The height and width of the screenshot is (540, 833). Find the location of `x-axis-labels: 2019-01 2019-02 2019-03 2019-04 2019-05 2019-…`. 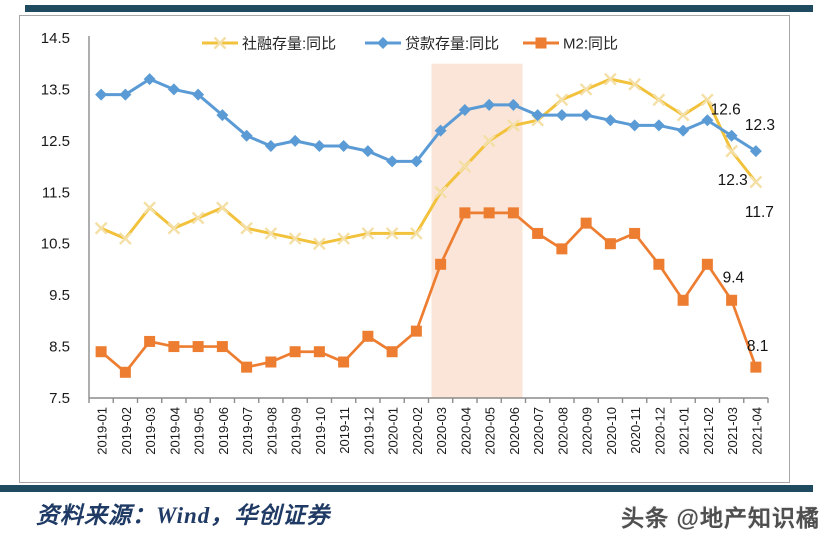

x-axis-labels: 2019-01 2019-02 2019-03 2019-04 2019-05 2019-… is located at coordinates (430, 431).